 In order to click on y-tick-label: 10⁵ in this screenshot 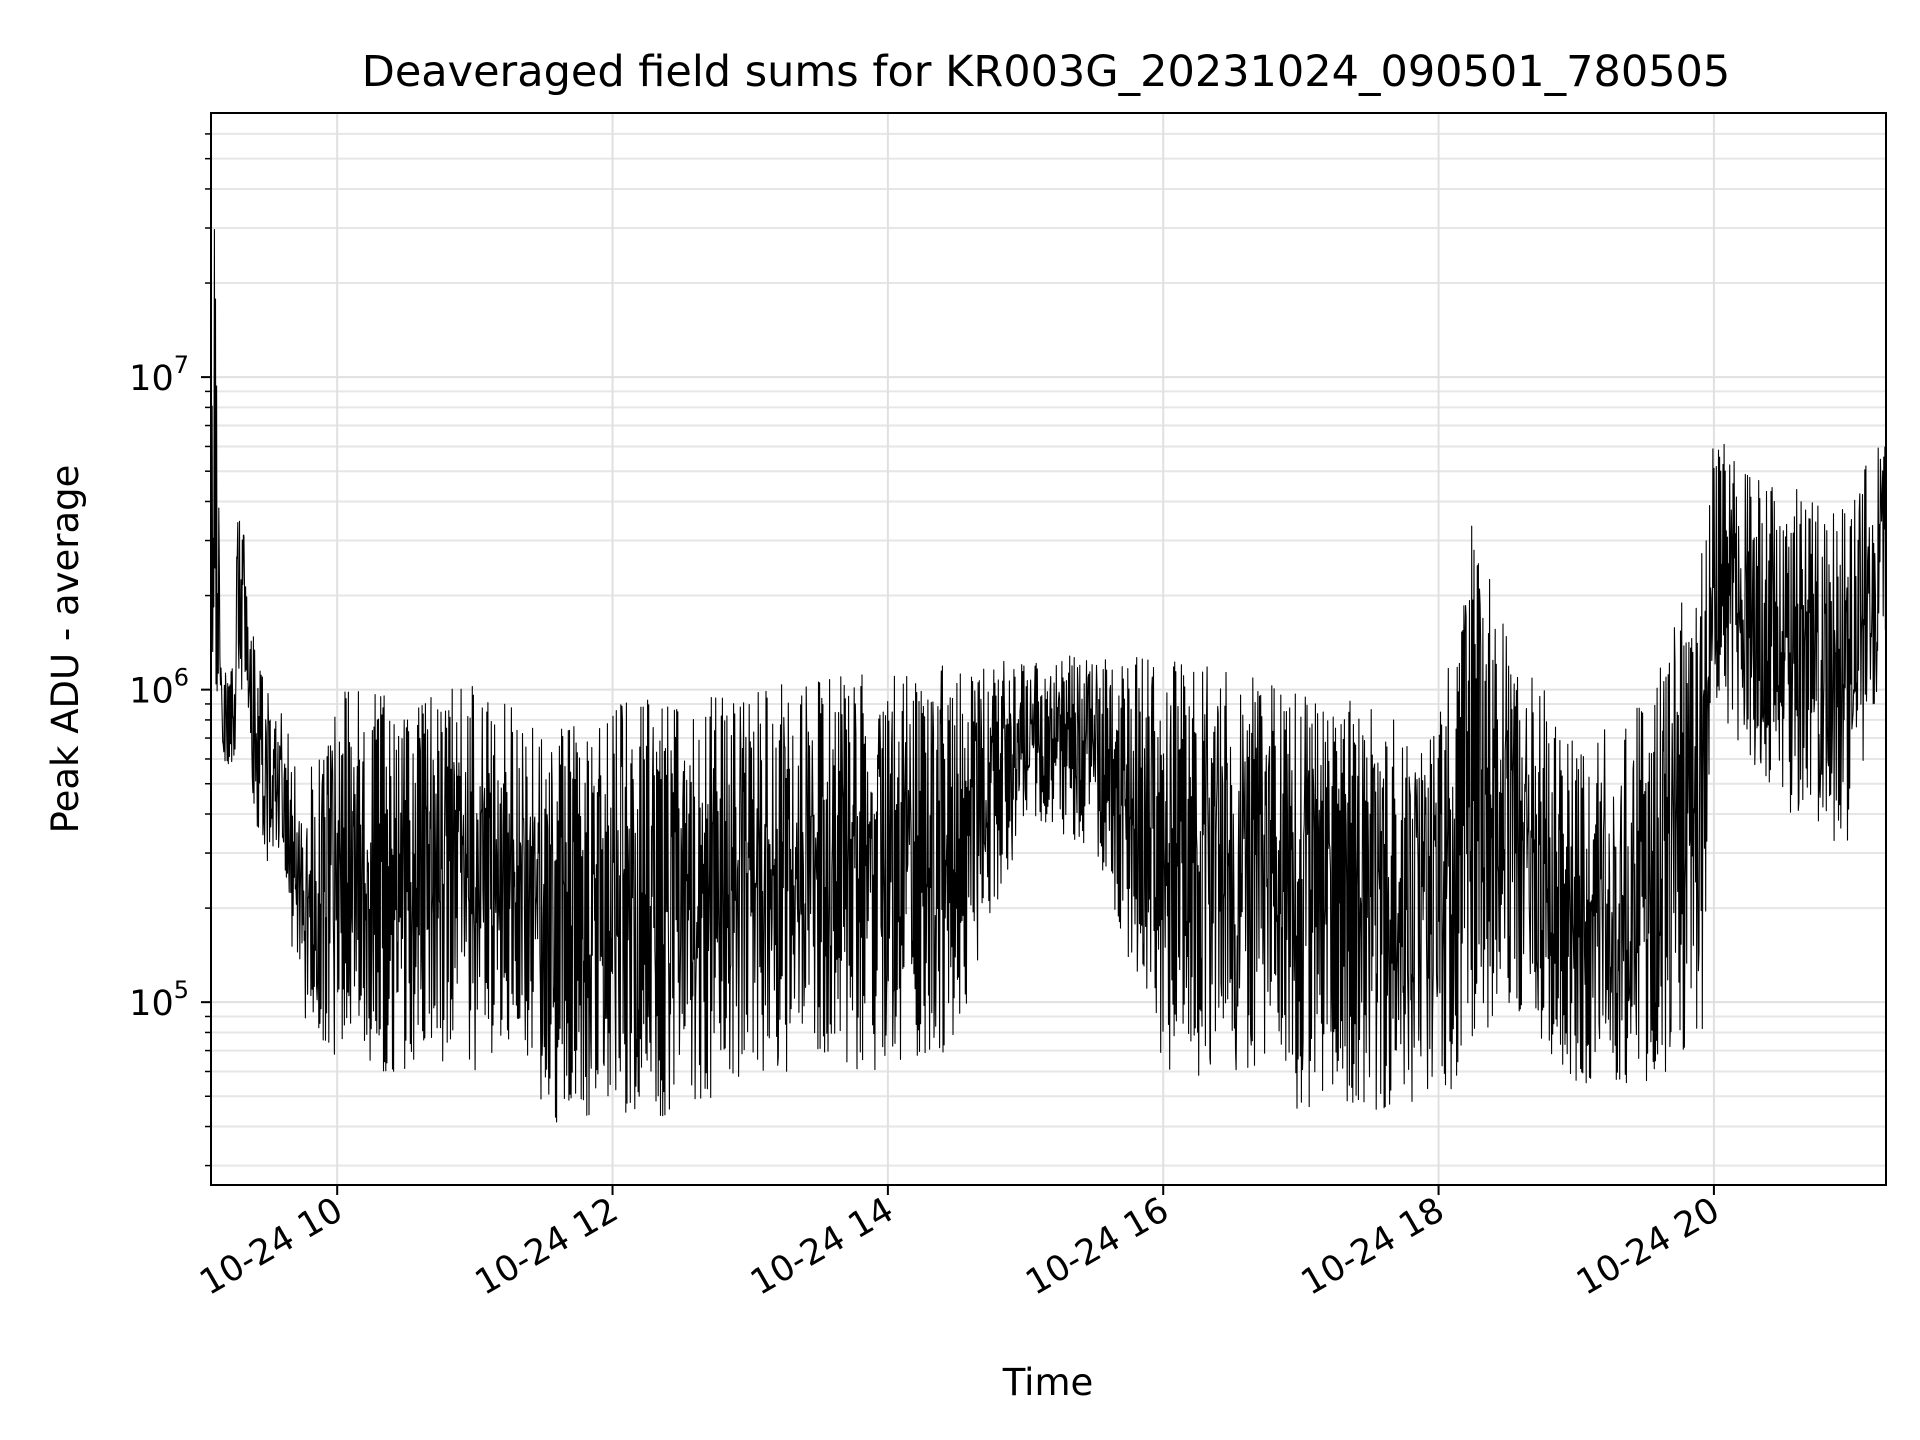, I will do `click(159, 1000)`.